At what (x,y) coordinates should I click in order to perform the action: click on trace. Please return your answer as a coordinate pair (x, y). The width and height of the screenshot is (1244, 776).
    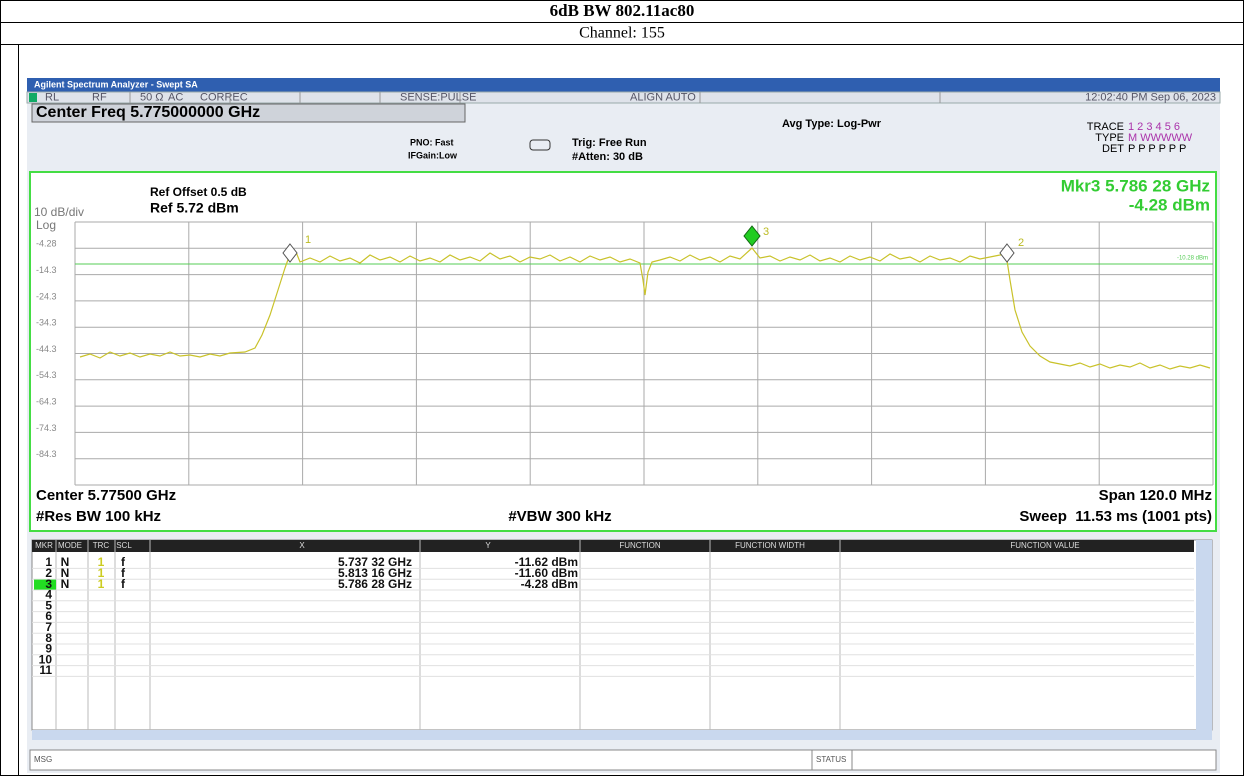
    Looking at the image, I should click on (645, 308).